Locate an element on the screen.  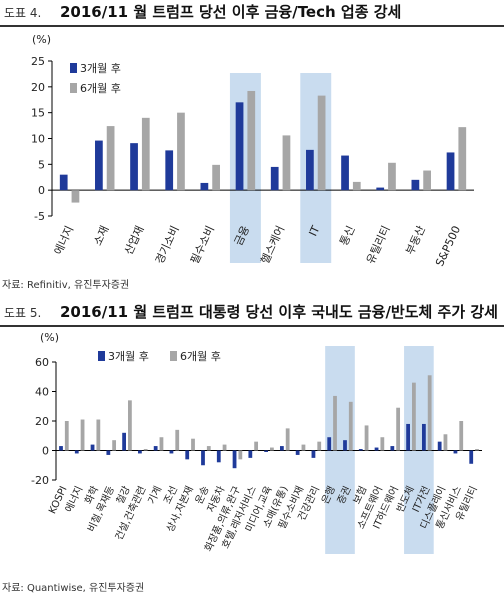
y-tick-label-0: -5 is located at coordinates (39, 216).